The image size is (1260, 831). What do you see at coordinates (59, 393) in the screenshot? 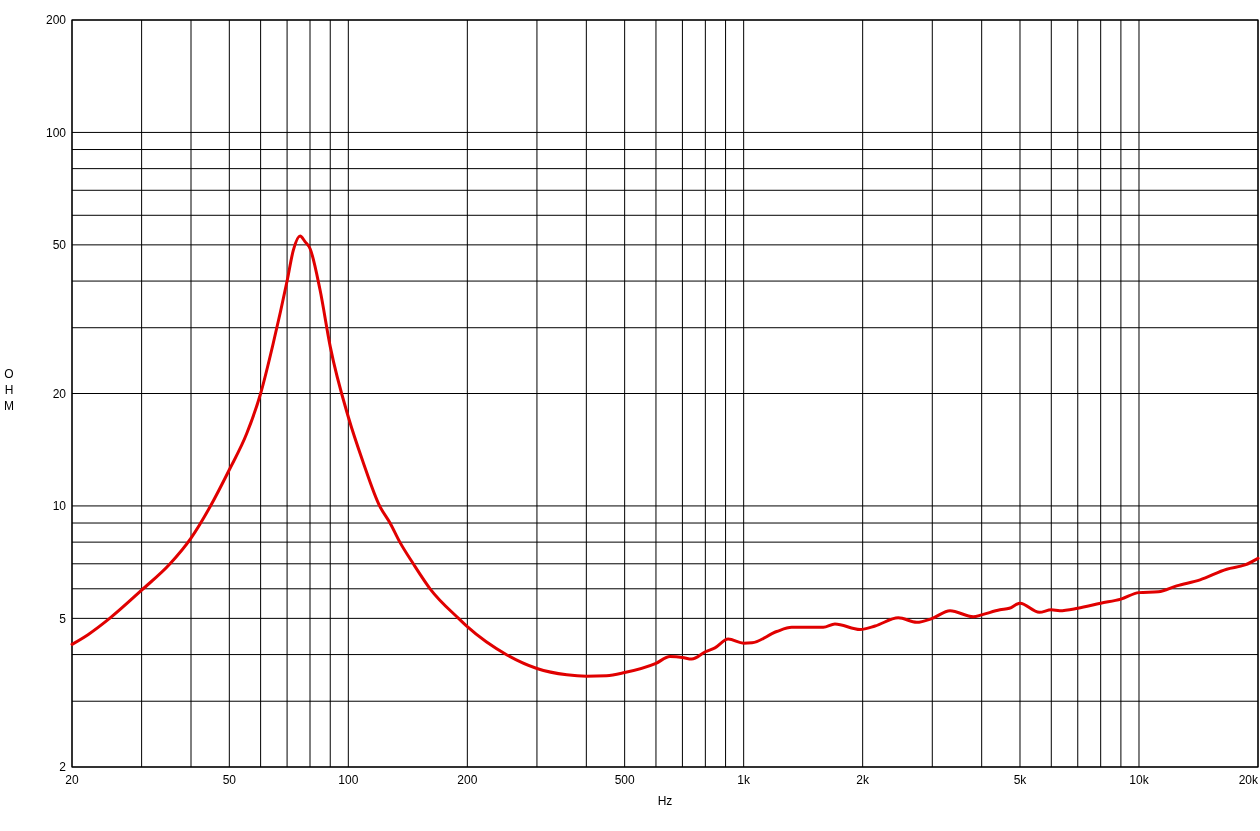
I see `y-tick-label: 20` at bounding box center [59, 393].